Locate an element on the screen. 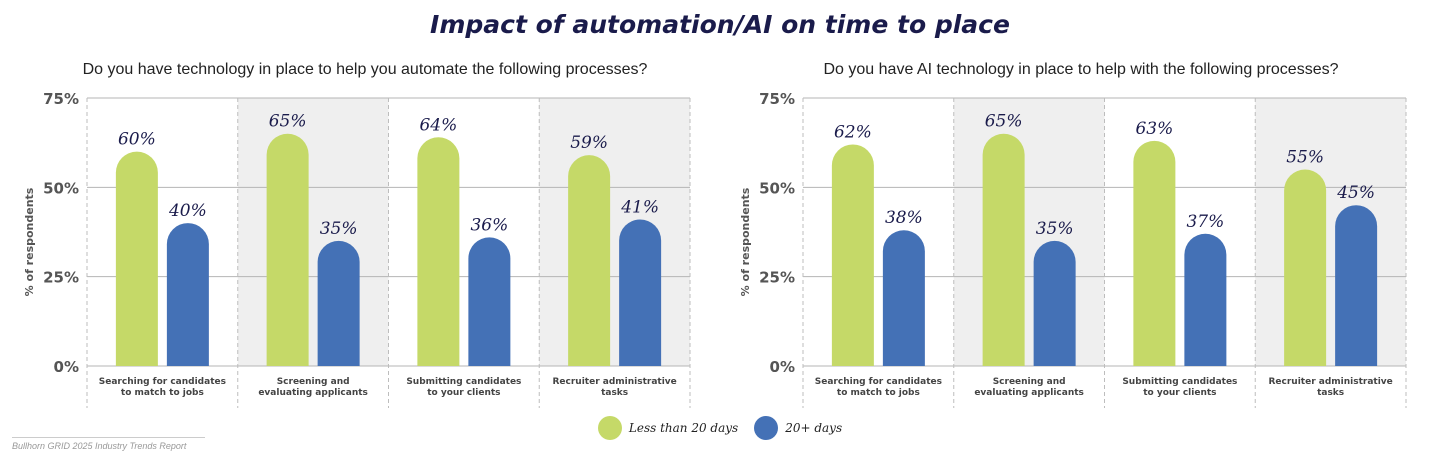 This screenshot has height=465, width=1440. data-label: 60% is located at coordinates (137, 140).